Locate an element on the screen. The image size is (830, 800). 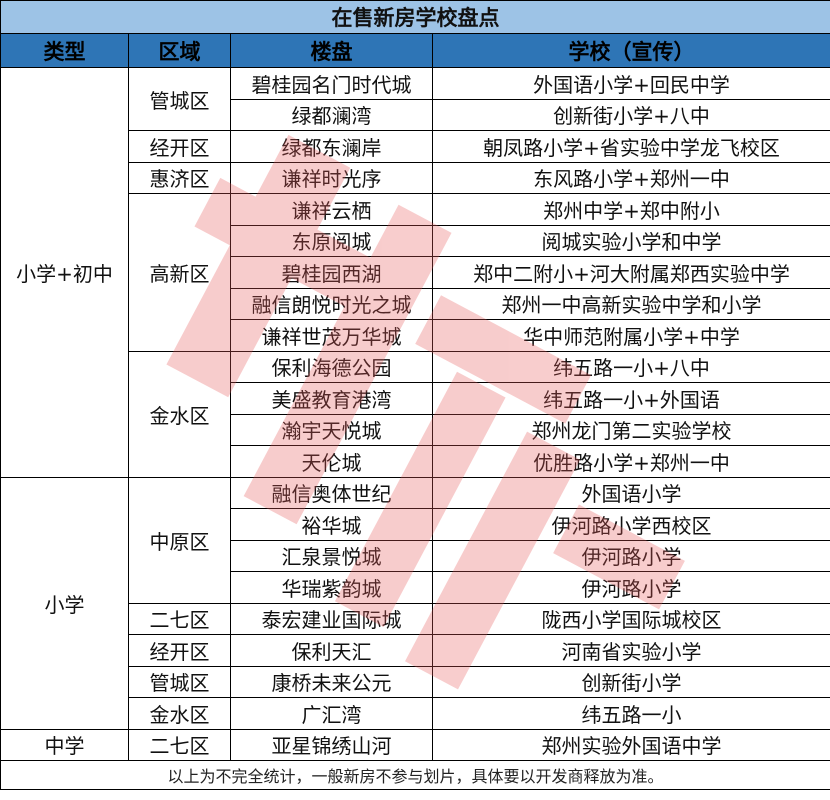
district-cell: 中原区 is located at coordinates (179, 540).